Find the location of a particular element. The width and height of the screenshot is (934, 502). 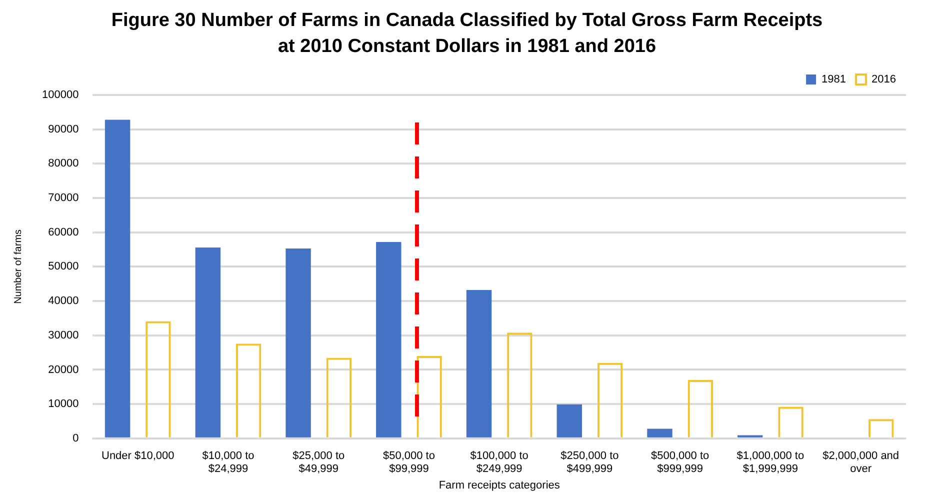

x-tick-label: Under $10,000 is located at coordinates (138, 456).